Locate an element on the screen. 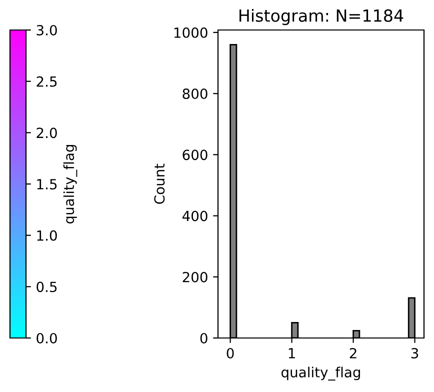 The height and width of the screenshot is (392, 434). y-axis-title: Count is located at coordinates (159, 184).